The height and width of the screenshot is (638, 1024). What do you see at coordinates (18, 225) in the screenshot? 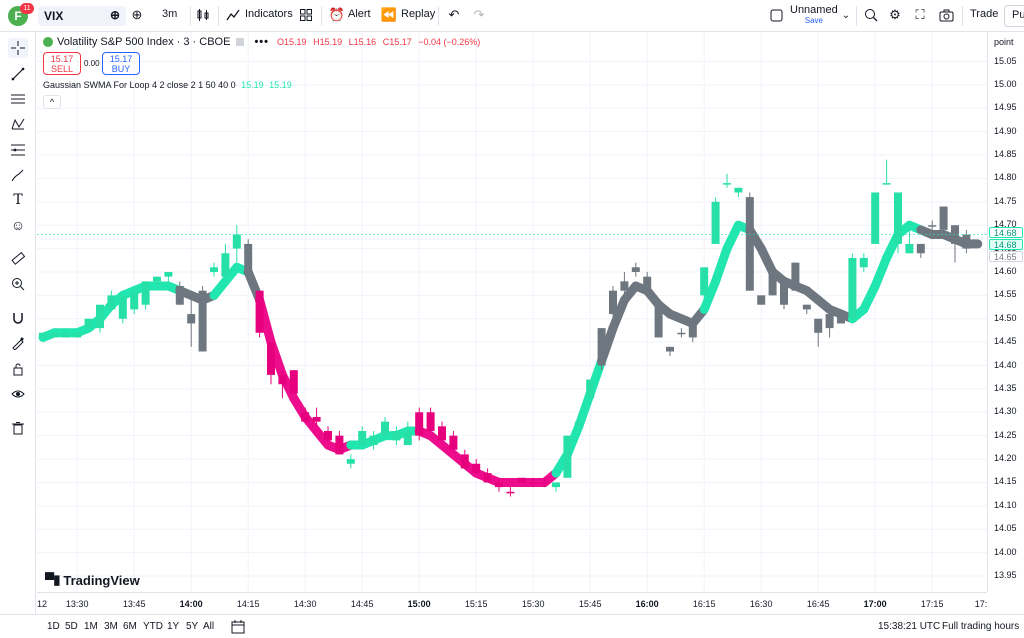
I see `emoji-icon: ☺` at bounding box center [18, 225].